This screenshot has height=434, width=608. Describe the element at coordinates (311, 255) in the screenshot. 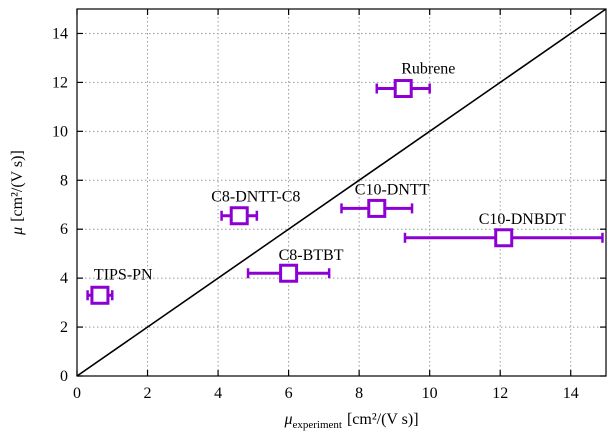

I see `point-label: C8-BTBT` at that location.